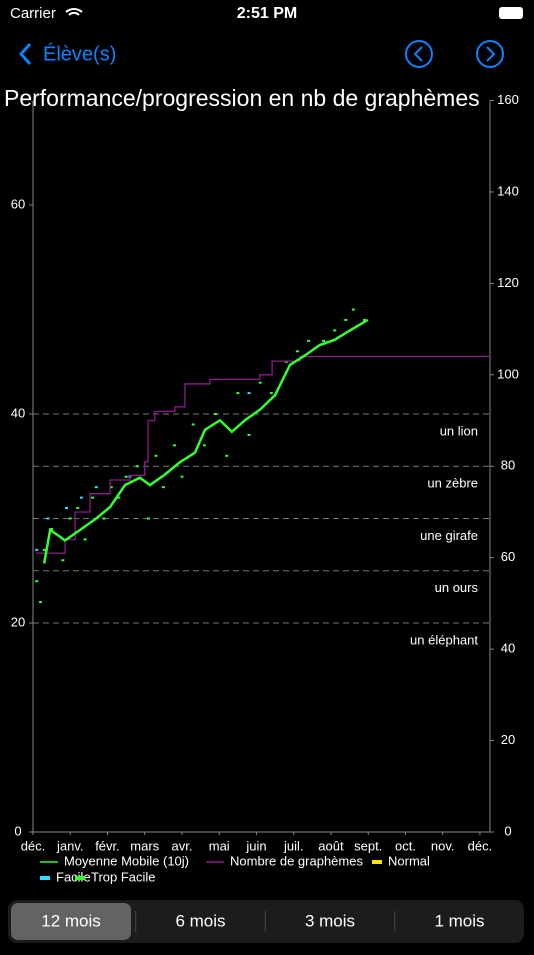  What do you see at coordinates (33, 13) in the screenshot?
I see `carrier: Carrier` at bounding box center [33, 13].